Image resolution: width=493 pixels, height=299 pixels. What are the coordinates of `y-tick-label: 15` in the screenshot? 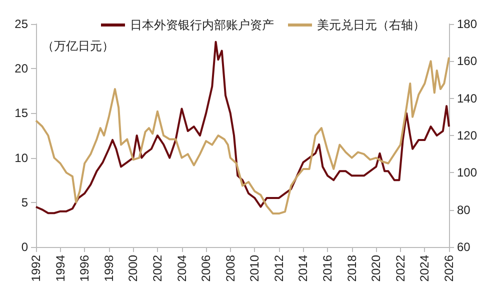 It's located at (21, 113).